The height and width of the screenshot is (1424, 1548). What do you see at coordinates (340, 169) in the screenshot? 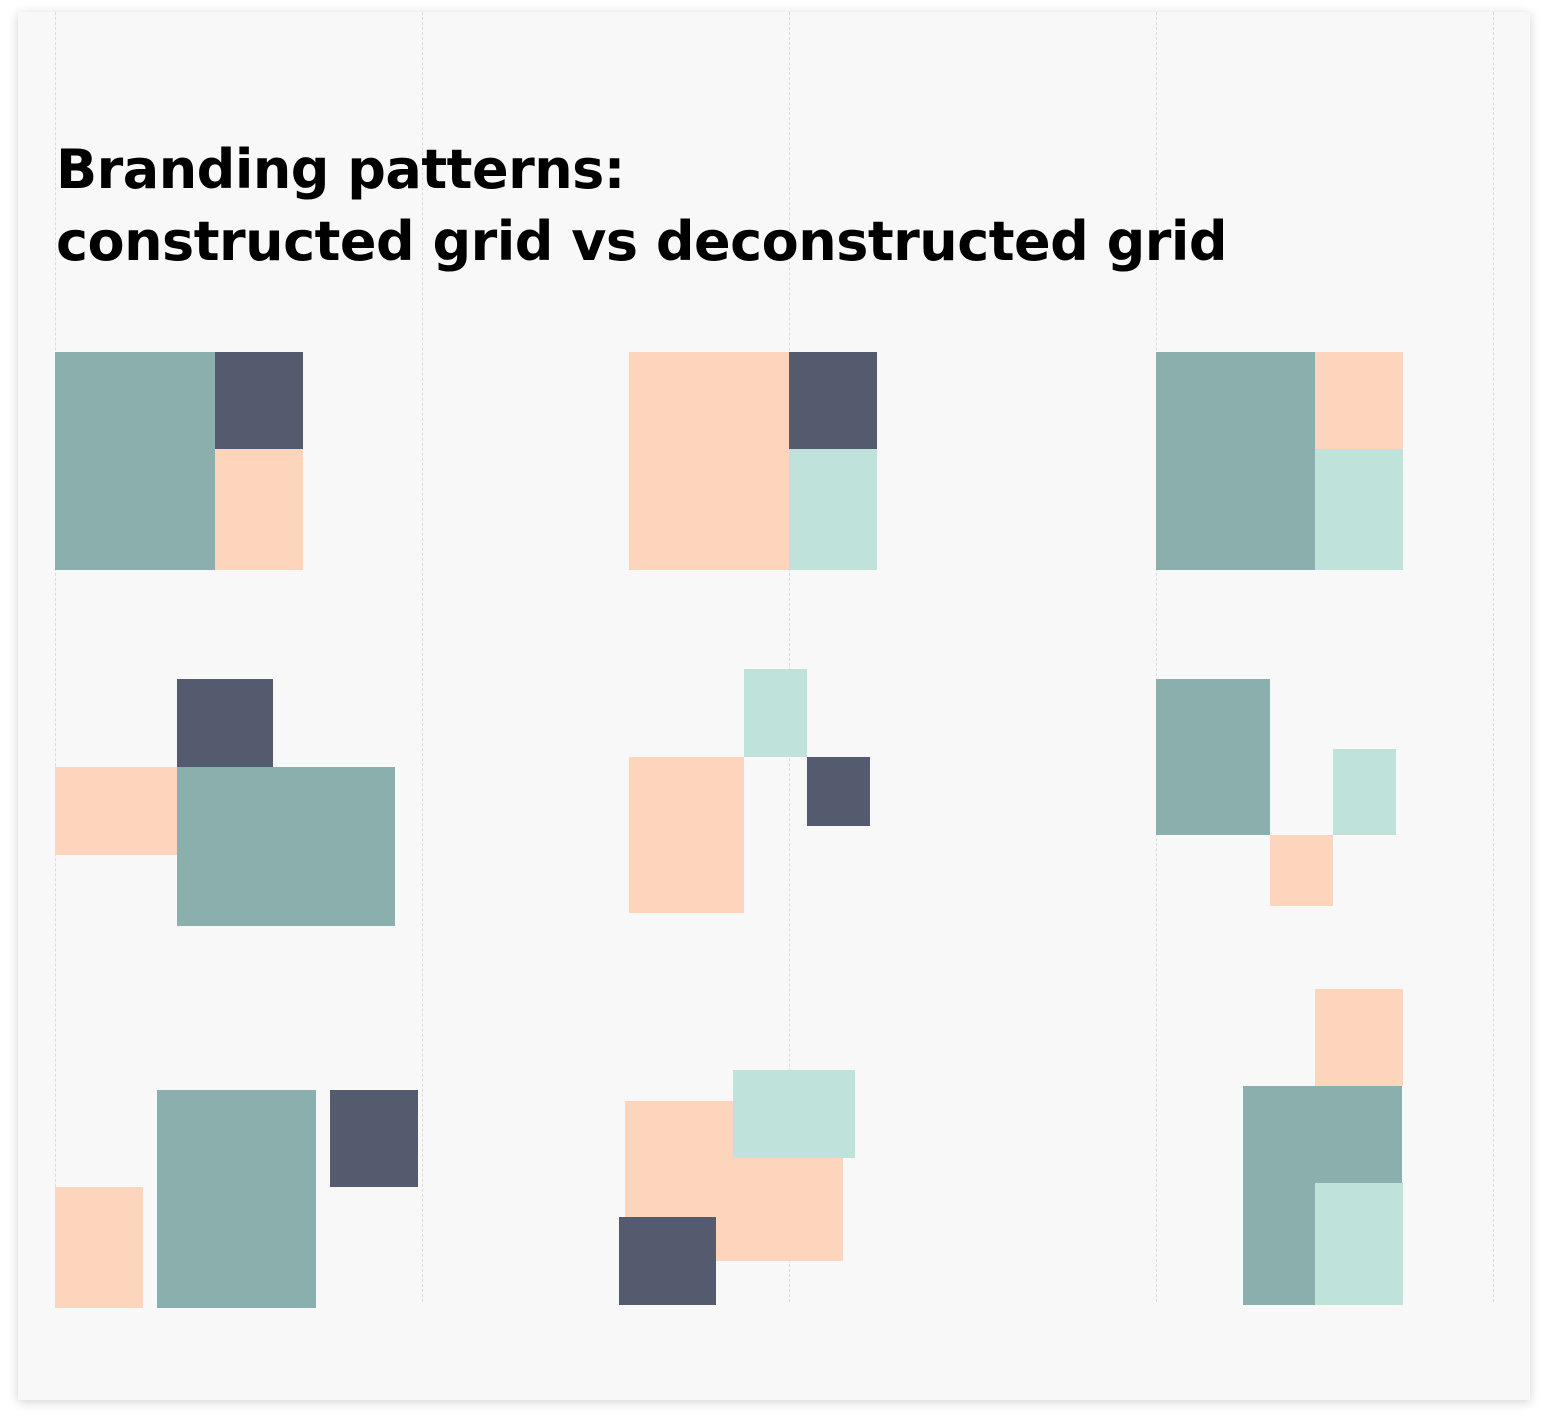
I see `title-line-1: Branding patterns:` at bounding box center [340, 169].